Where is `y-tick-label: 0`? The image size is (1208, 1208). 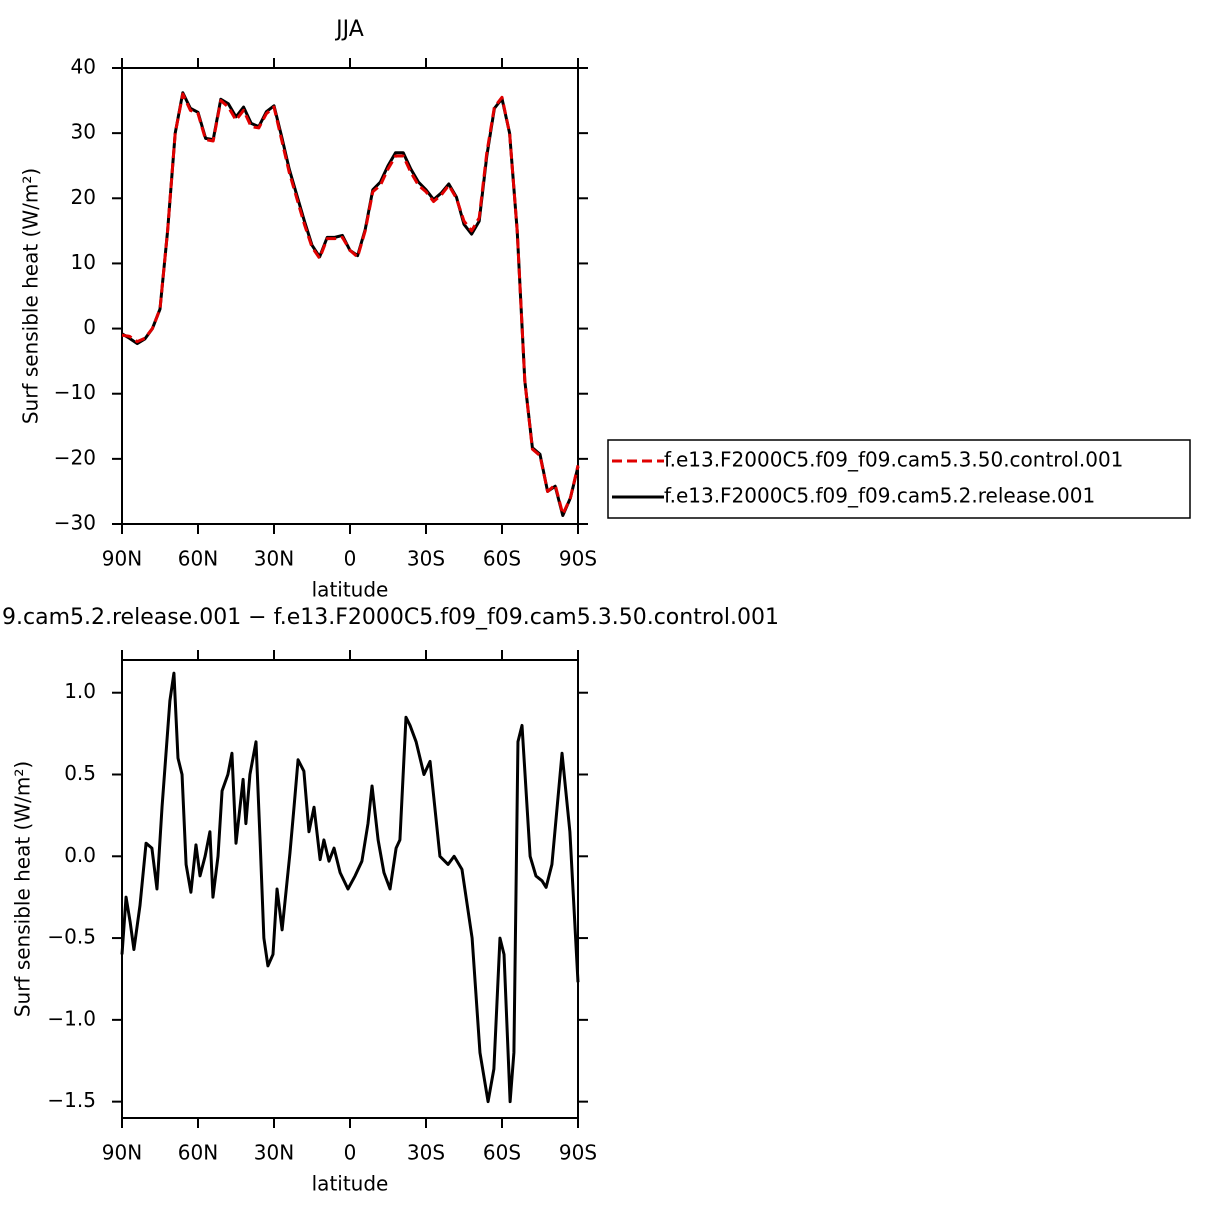
y-tick-label: 0 is located at coordinates (89, 327).